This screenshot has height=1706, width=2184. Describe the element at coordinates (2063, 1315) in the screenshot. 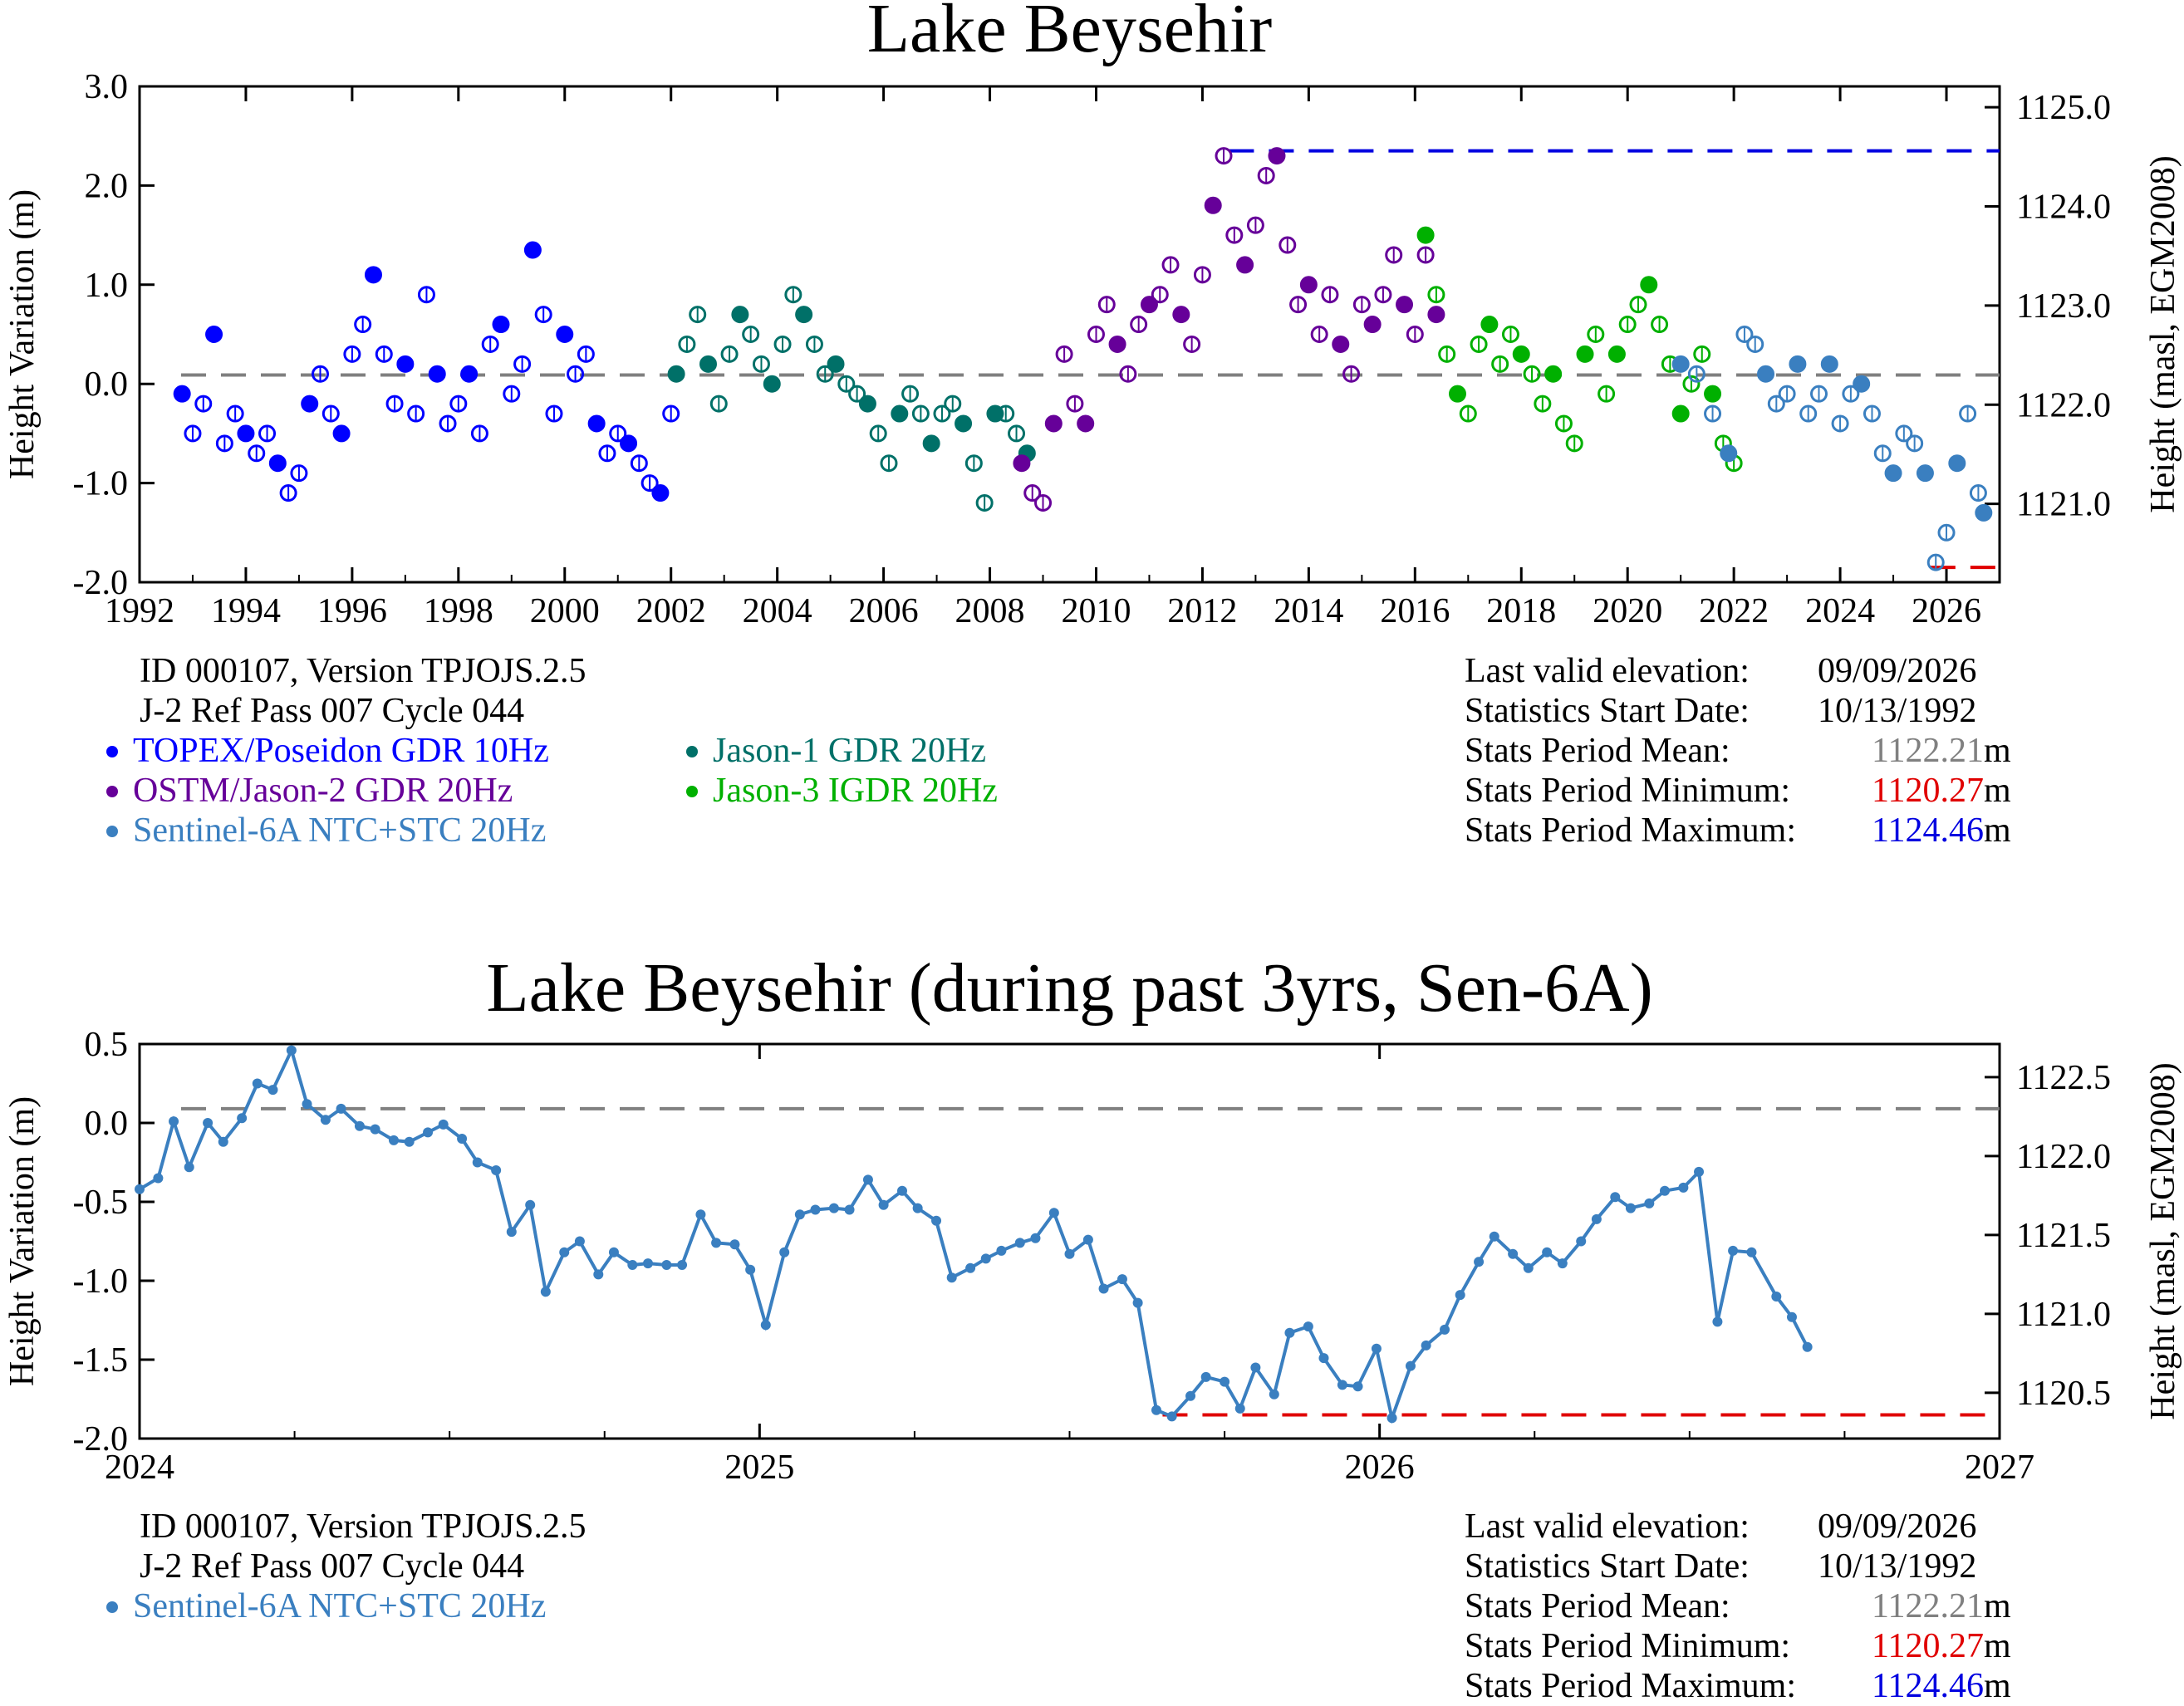

I see `y2-tick-label: 1121.0` at that location.